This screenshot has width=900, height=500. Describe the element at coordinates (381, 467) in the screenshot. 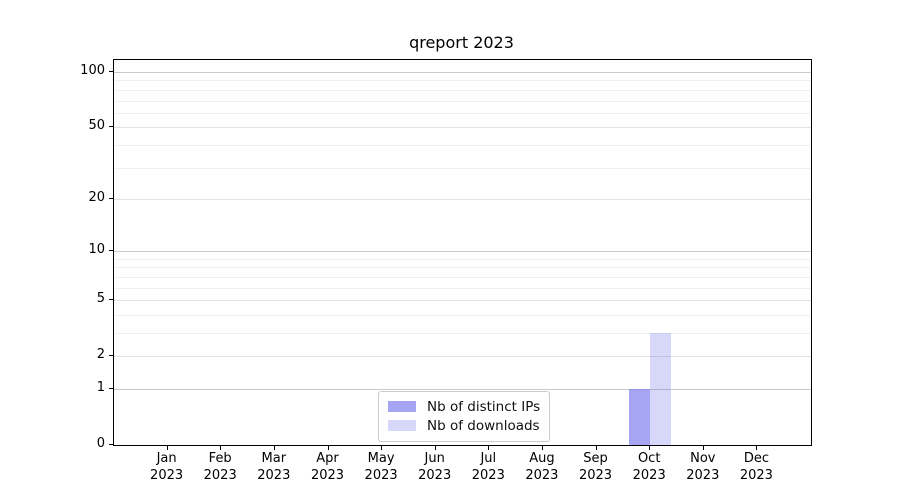

I see `xtick-label-may: May 2023` at that location.